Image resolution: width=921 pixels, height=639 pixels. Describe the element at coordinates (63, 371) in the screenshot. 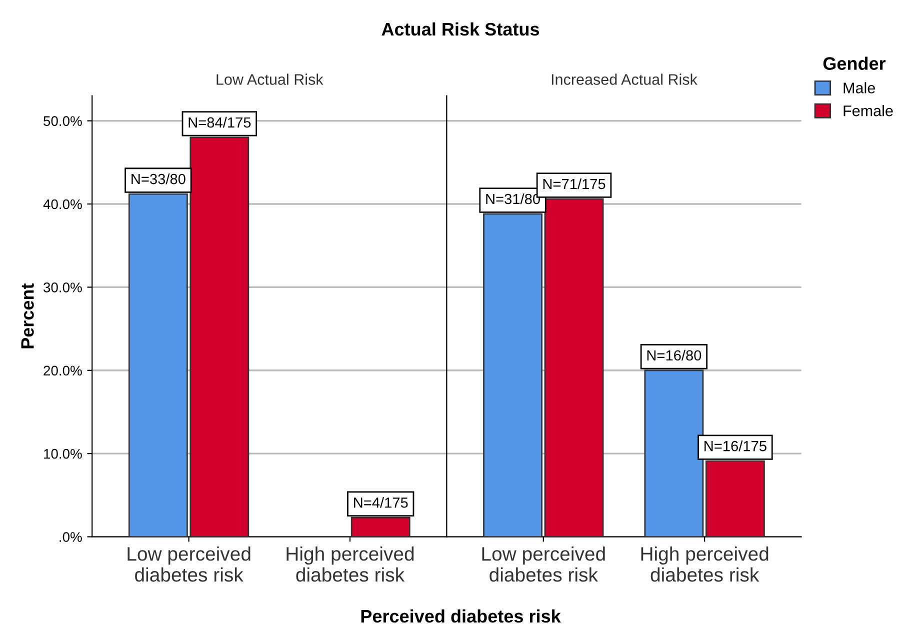

I see `y-tick-label: 20.0%` at that location.